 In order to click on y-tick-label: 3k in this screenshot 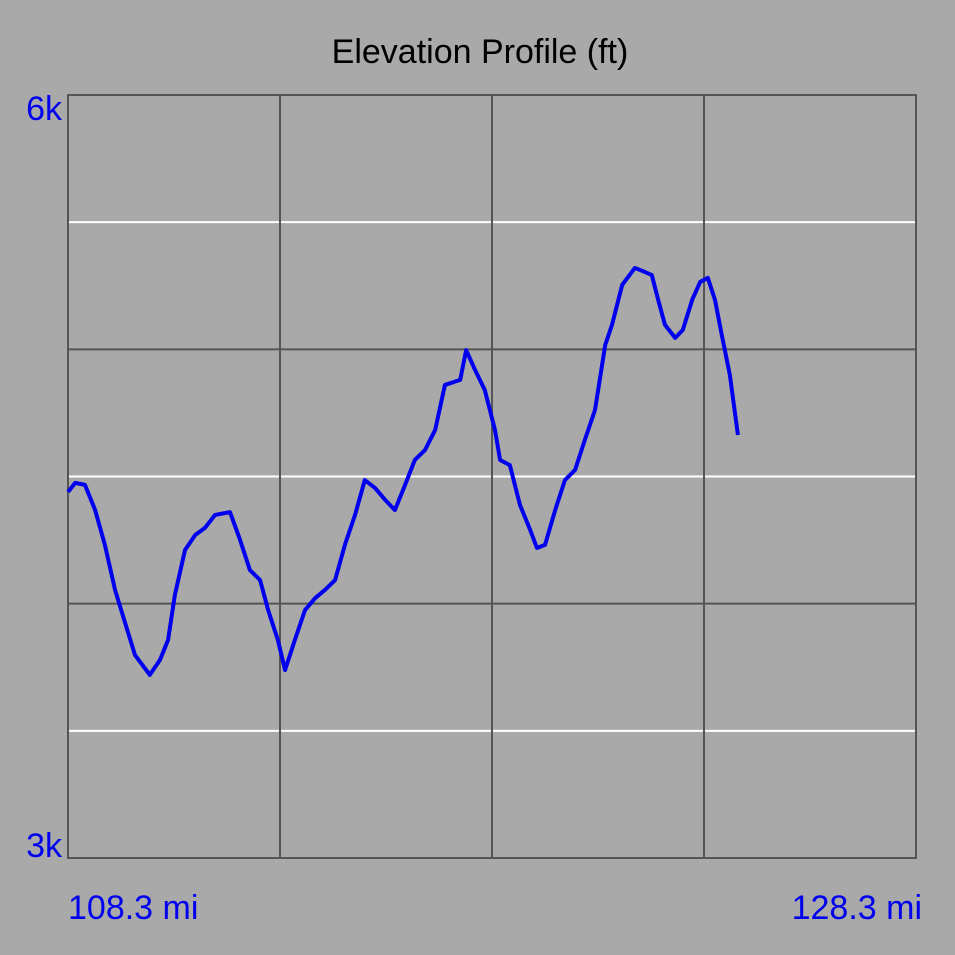, I will do `click(44, 846)`.